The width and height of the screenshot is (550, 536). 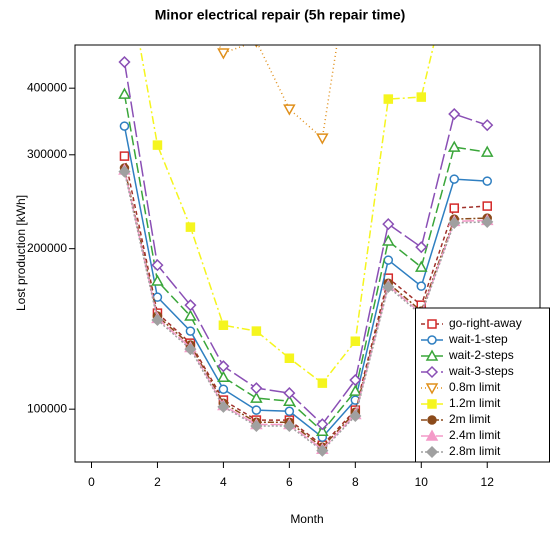 What do you see at coordinates (475, 435) in the screenshot?
I see `legend-label: 2.4m limit` at bounding box center [475, 435].